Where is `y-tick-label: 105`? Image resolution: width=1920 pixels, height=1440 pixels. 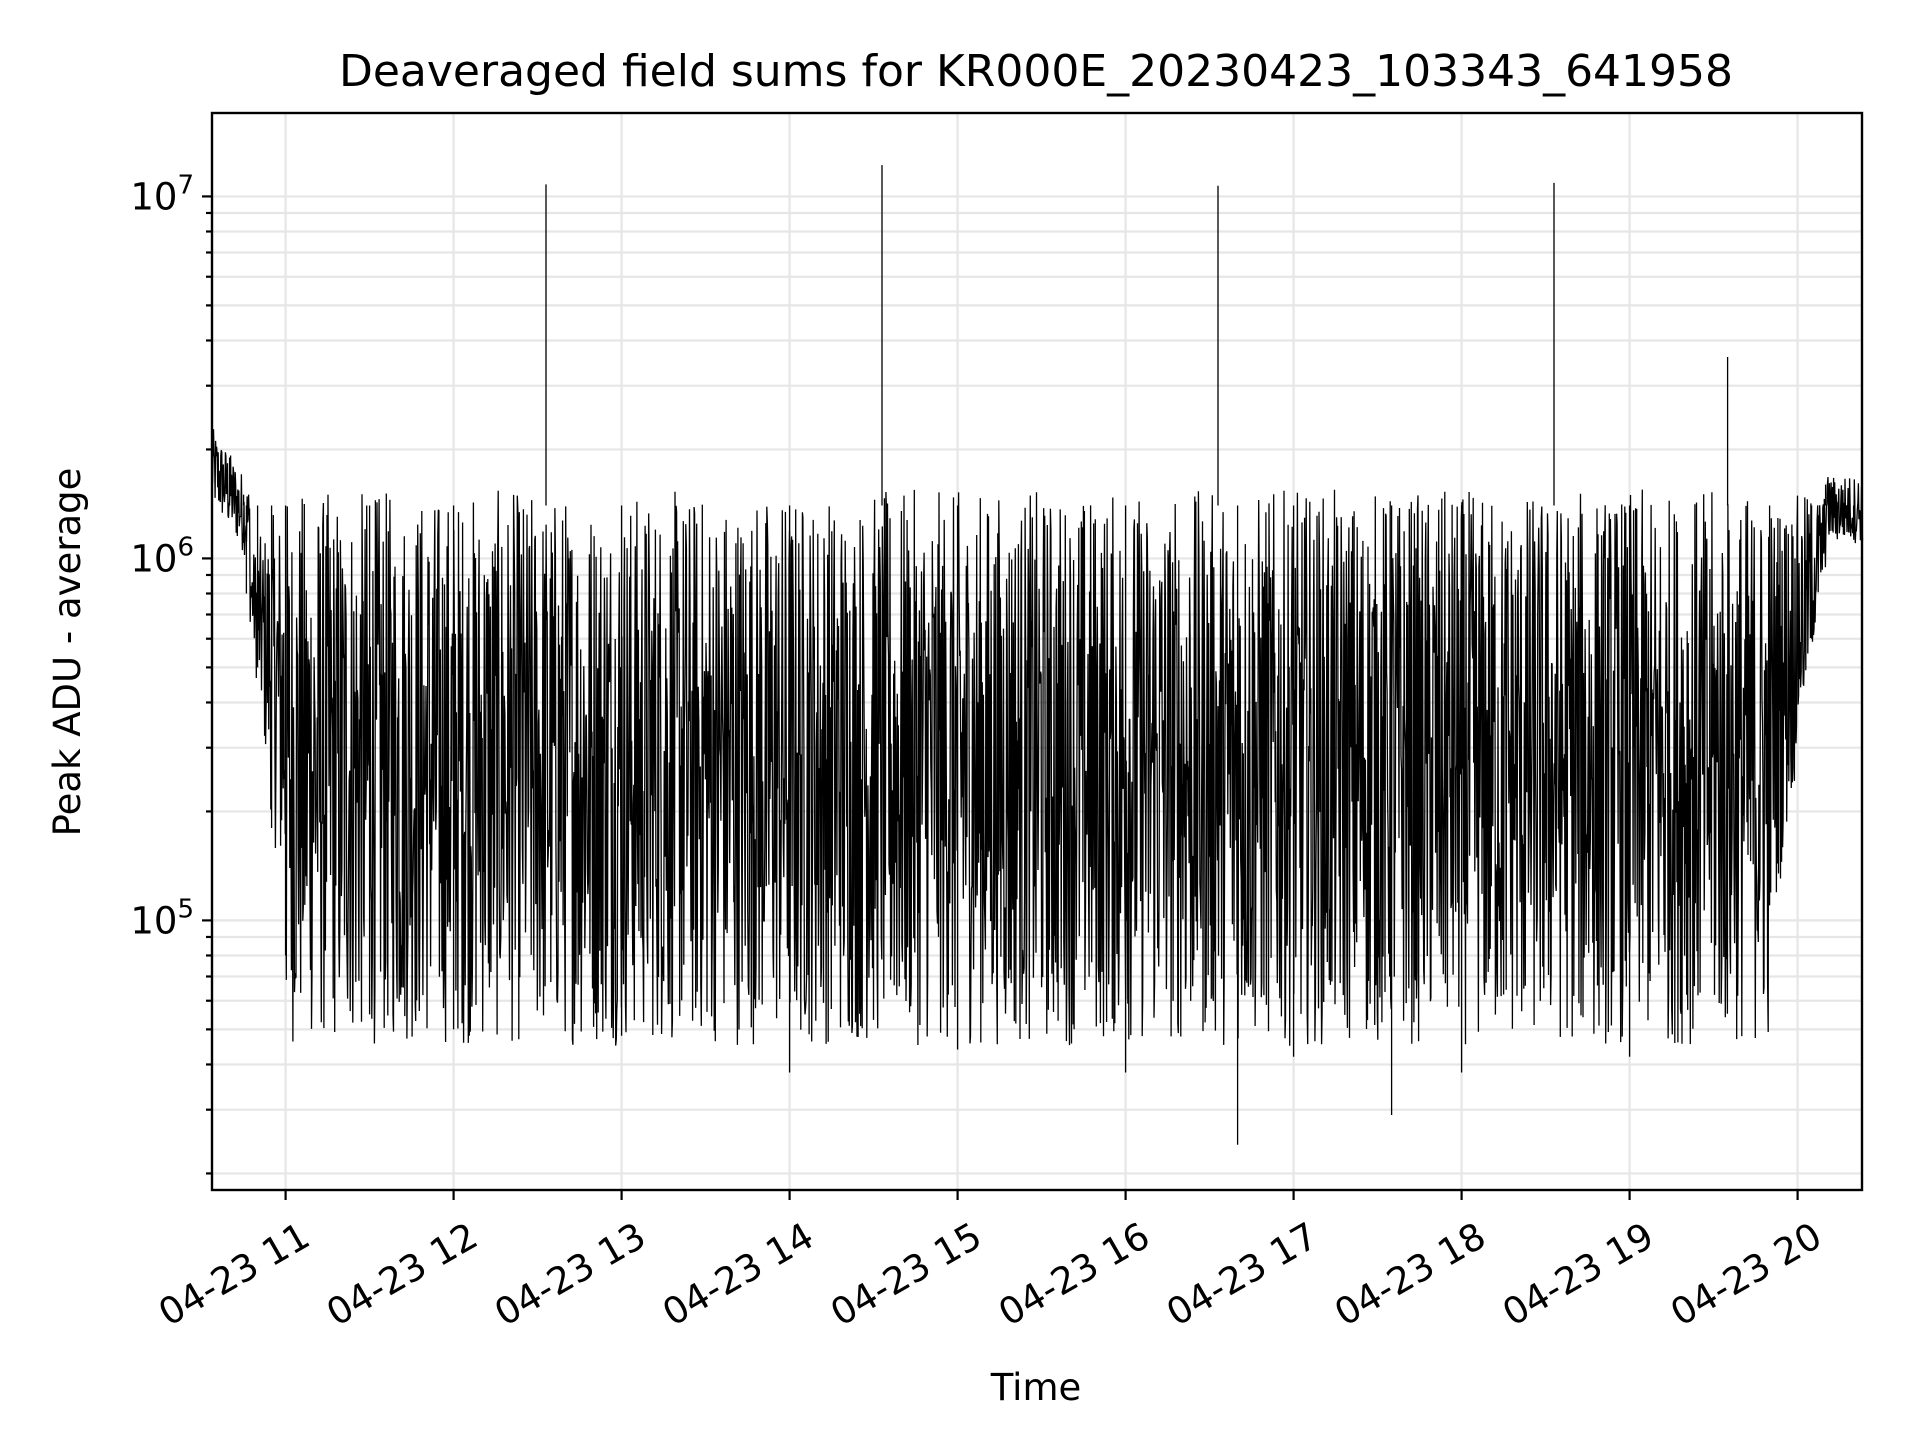
y-tick-label: 105 is located at coordinates (162, 918).